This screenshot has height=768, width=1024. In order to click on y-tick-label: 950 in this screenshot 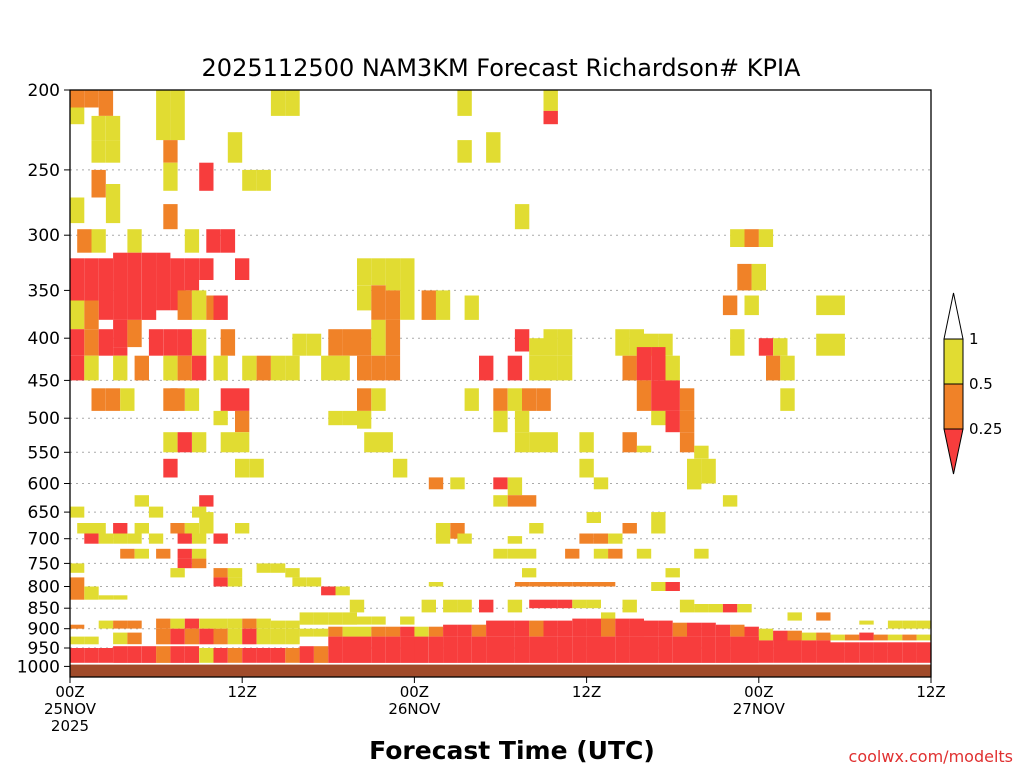, I will do `click(44, 649)`.